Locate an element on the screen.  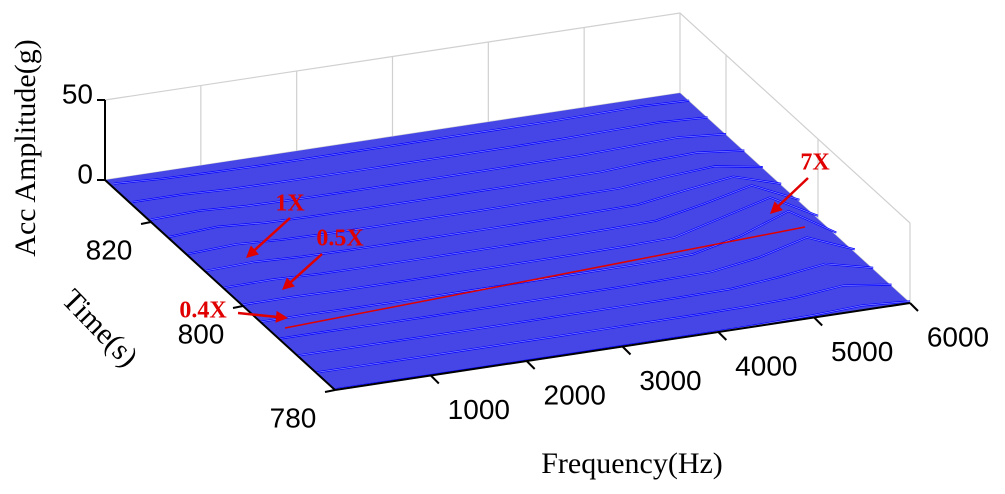
z-axis-title: Acc Amplitude(g) is located at coordinates (25, 147).